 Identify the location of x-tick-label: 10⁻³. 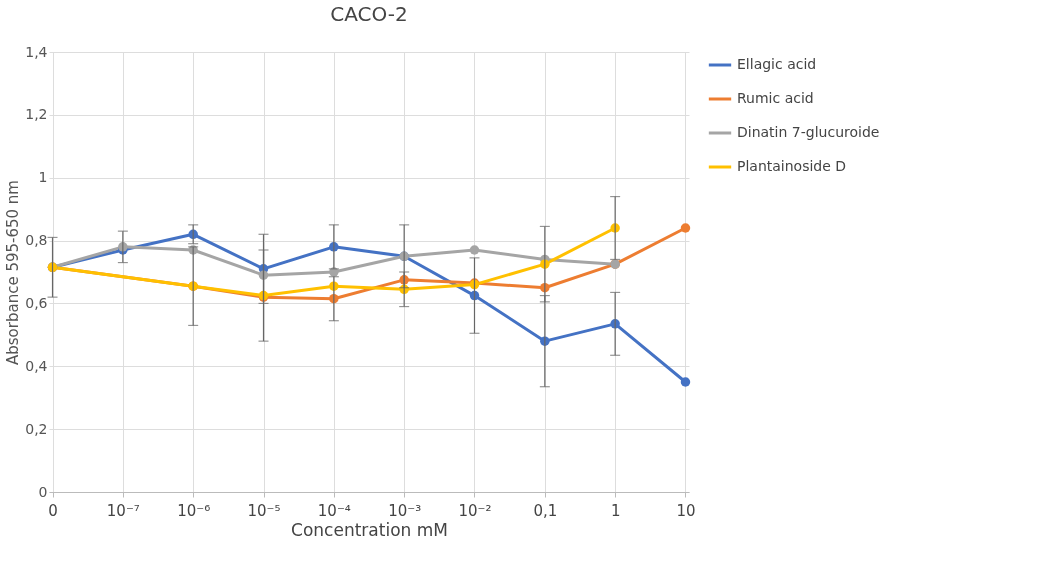
(405, 510).